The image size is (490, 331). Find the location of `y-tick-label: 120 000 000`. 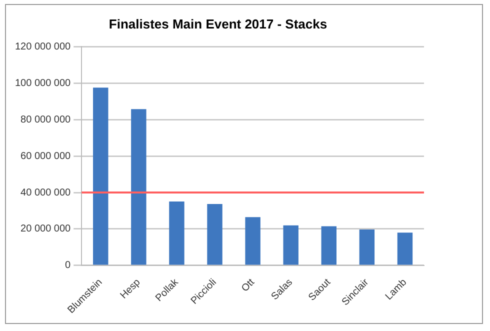

y-tick-label: 120 000 000 is located at coordinates (43, 46).